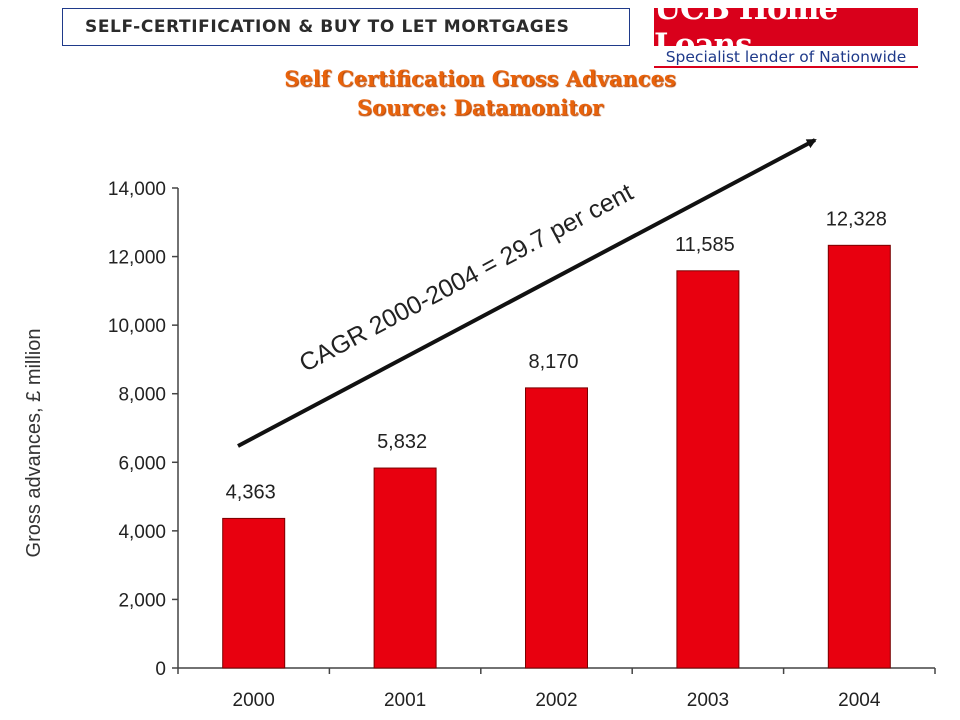 The image size is (960, 720). Describe the element at coordinates (34, 443) in the screenshot. I see `y-axis-label: Gross advances, £ million` at that location.